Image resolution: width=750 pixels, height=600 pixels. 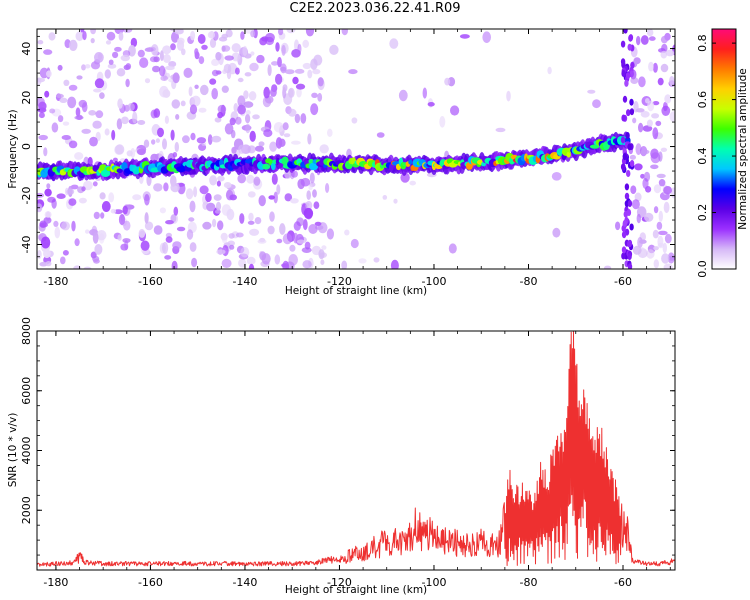 I want to click on spectrogram-band-core, so click(x=568, y=154).